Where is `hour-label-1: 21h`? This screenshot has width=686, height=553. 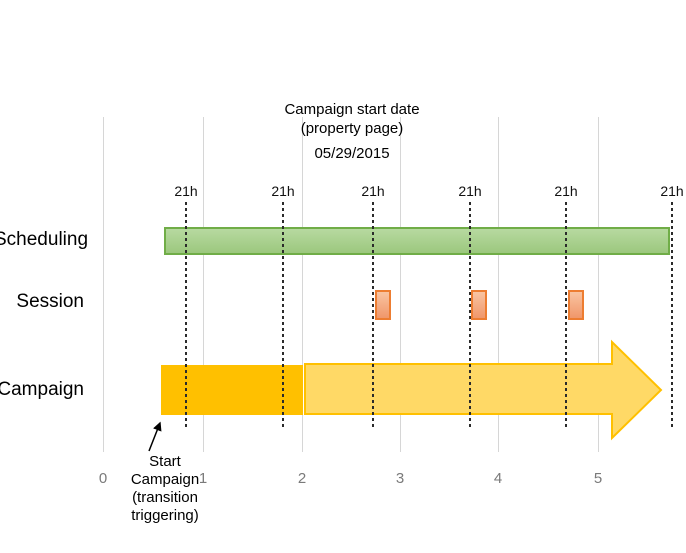
hour-label-1: 21h is located at coordinates (186, 191).